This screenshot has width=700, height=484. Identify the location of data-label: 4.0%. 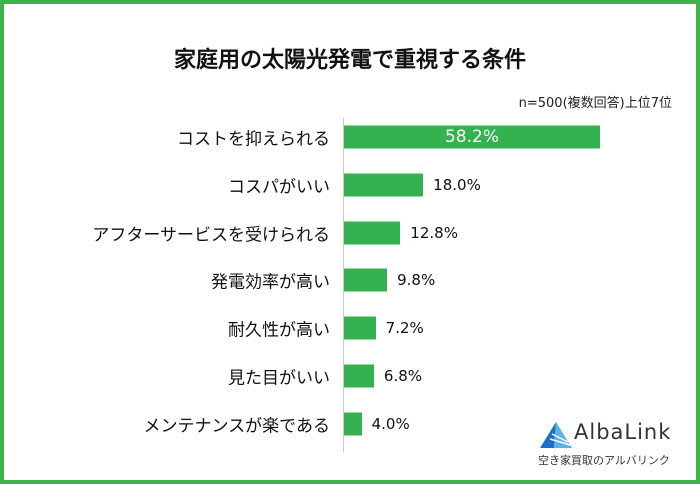
(390, 423).